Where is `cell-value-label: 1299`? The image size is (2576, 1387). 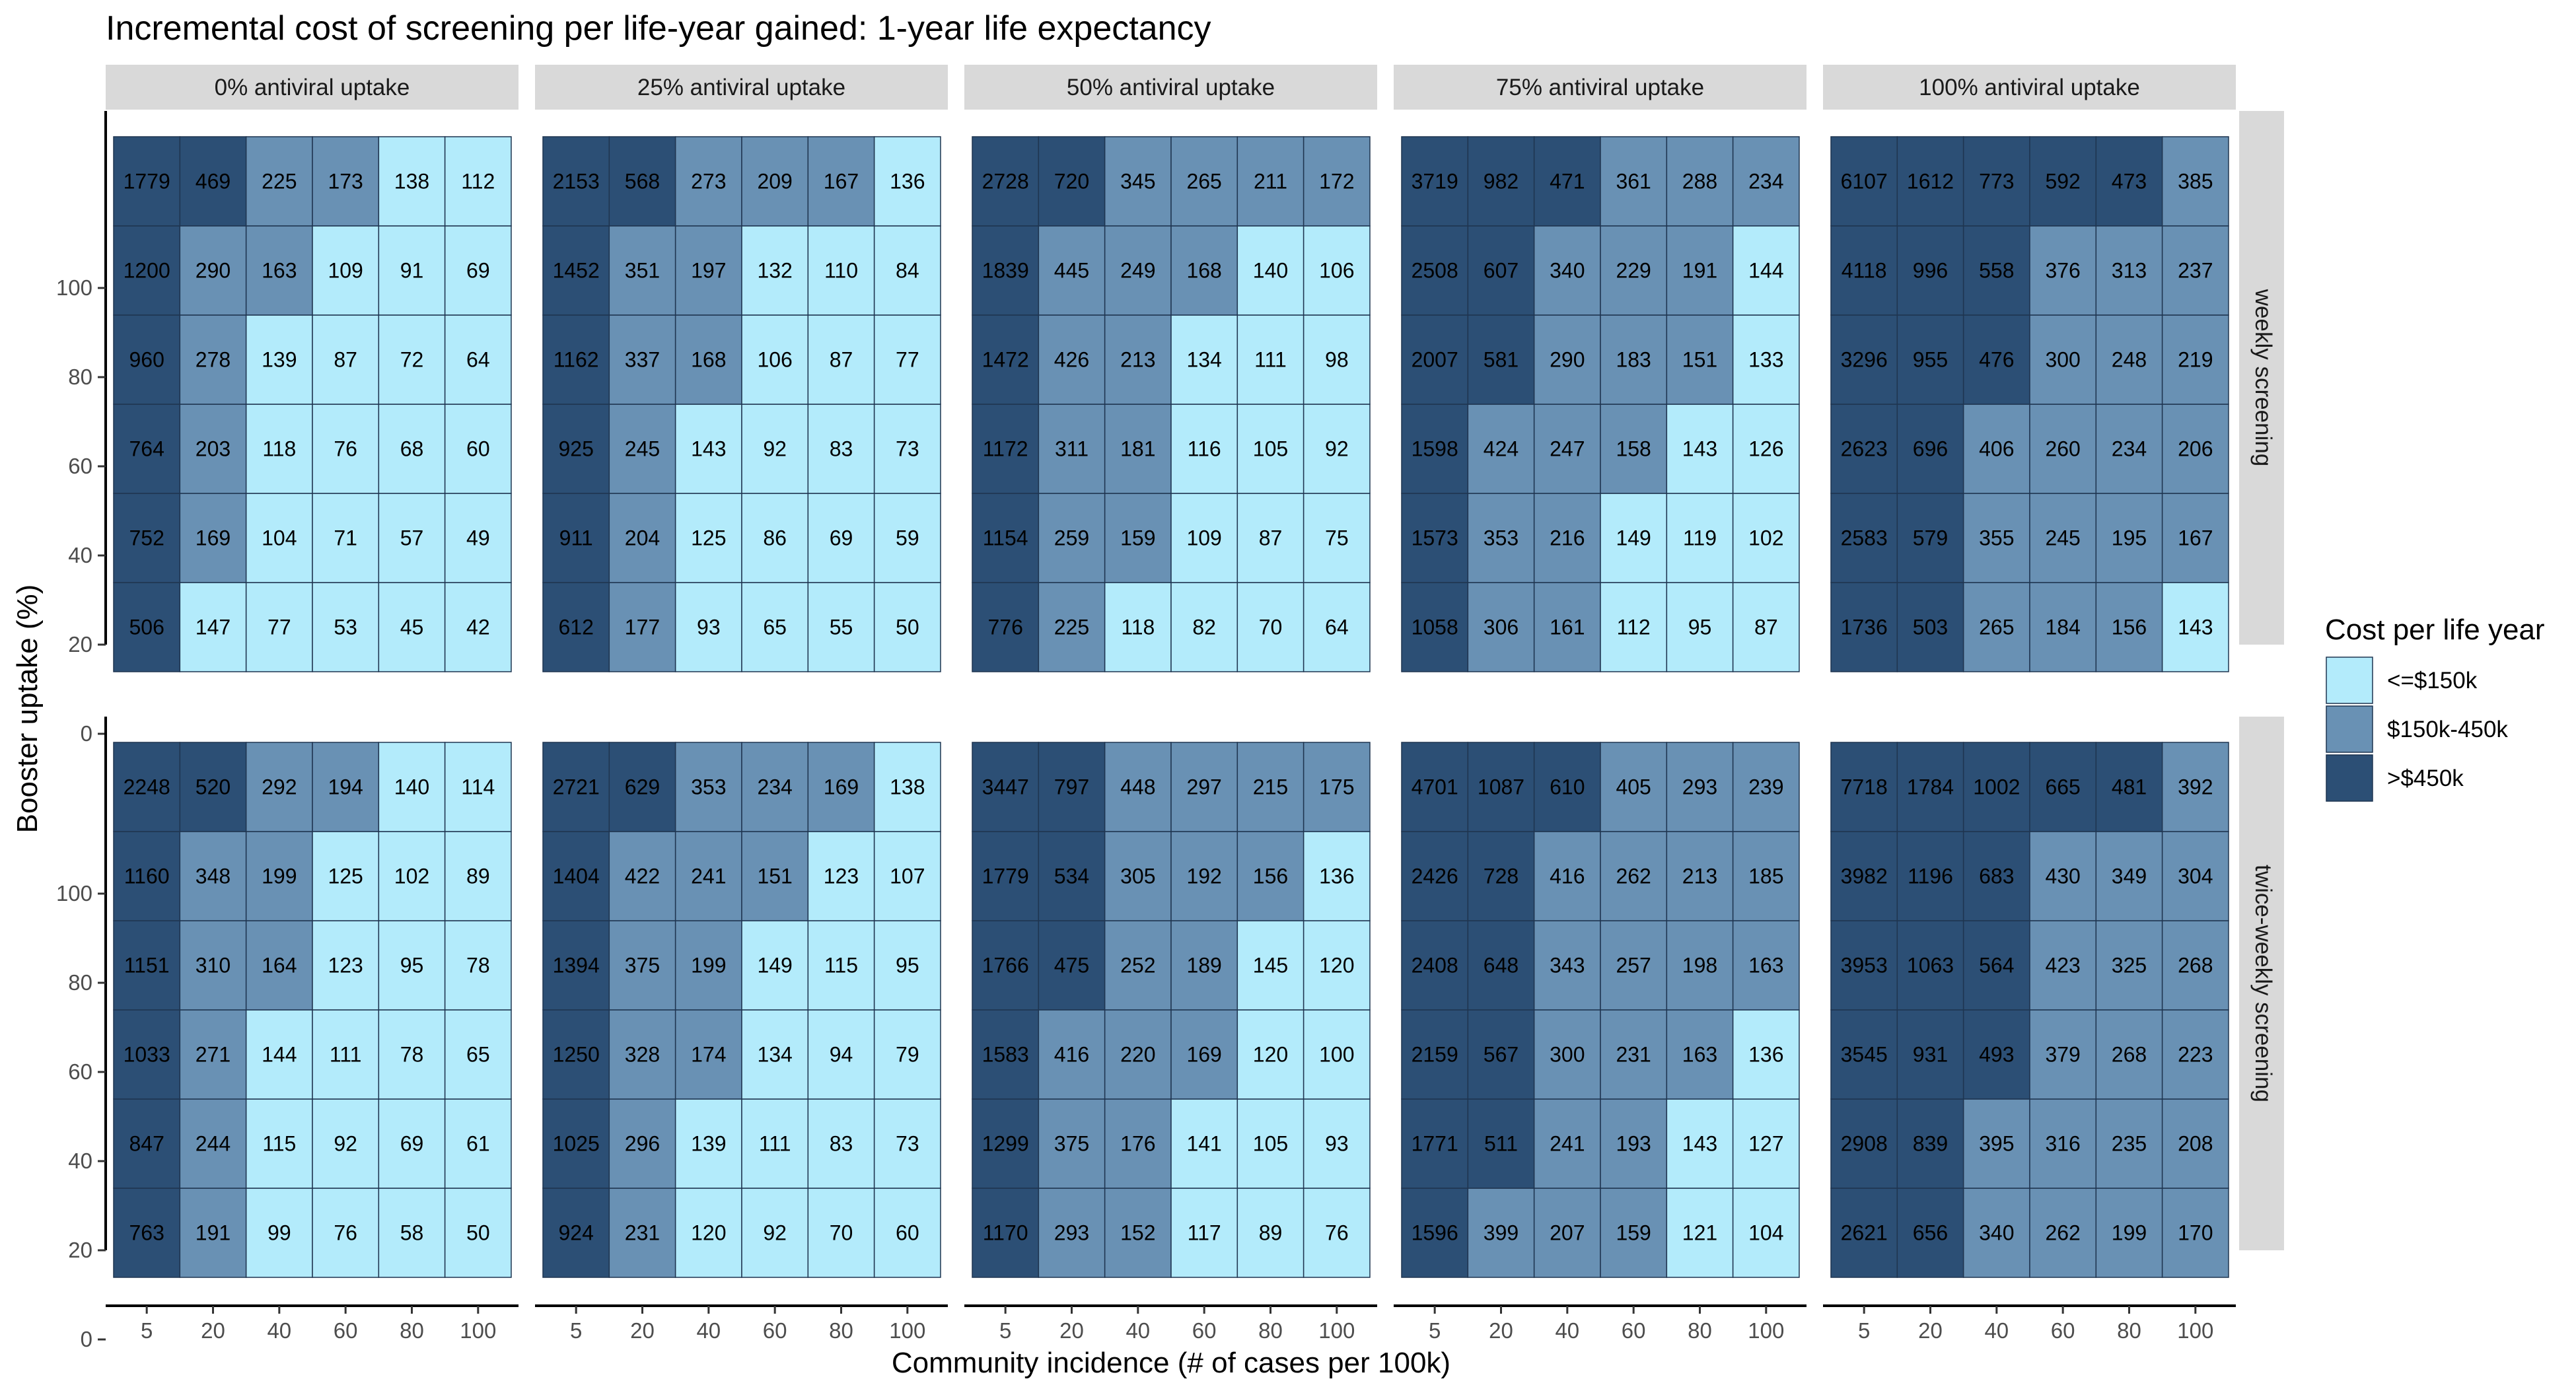 cell-value-label: 1299 is located at coordinates (1006, 1144).